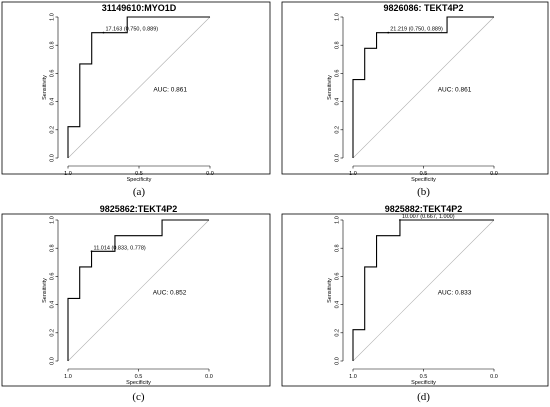  I want to click on chart-title: 9826086: TEKT4P2, so click(423, 8).